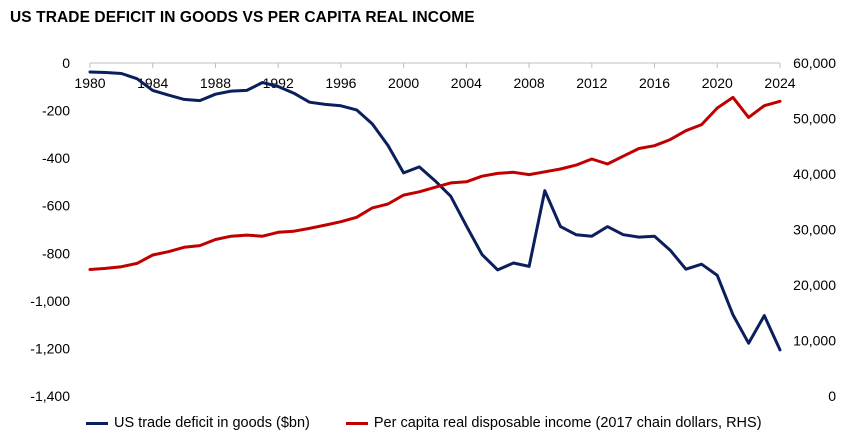  What do you see at coordinates (529, 83) in the screenshot?
I see `x-tick-label: 2008` at bounding box center [529, 83].